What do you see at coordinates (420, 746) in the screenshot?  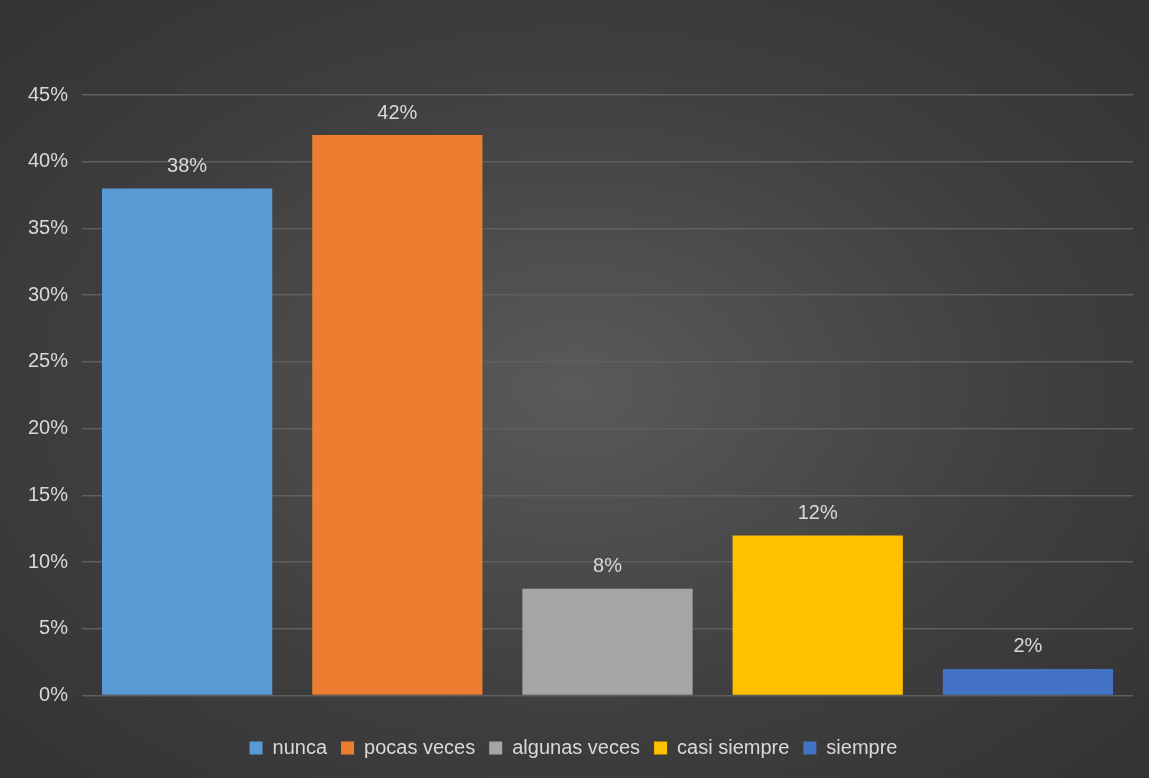 I see `legend-label: pocas veces` at bounding box center [420, 746].